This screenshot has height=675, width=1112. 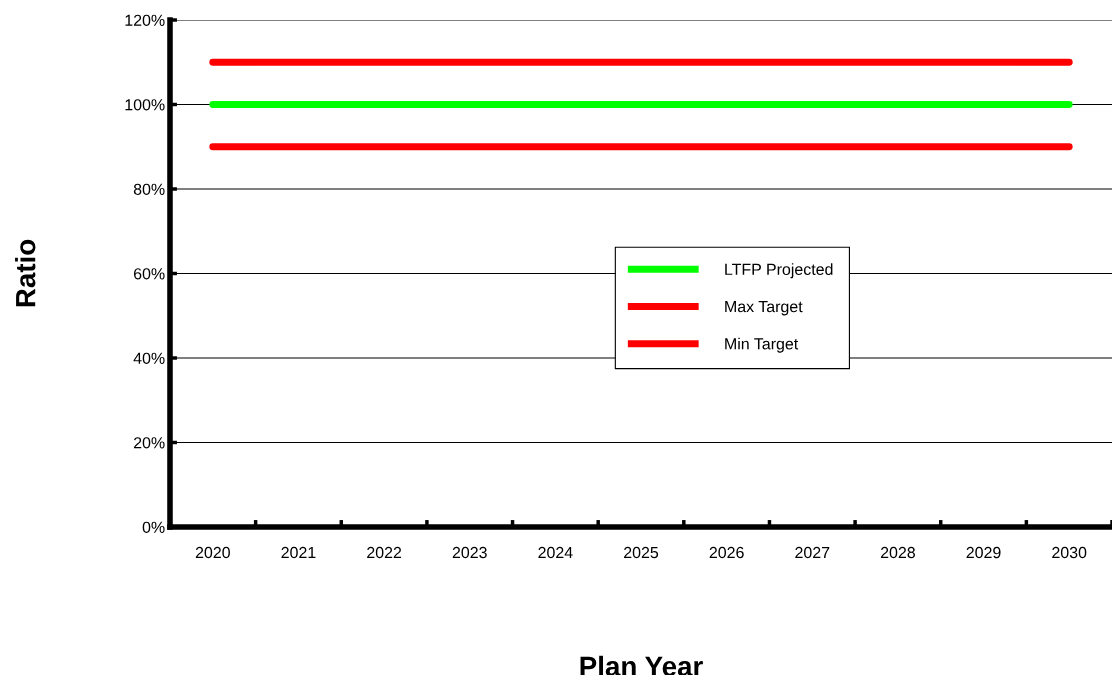 I want to click on y-tick-label: 100%, so click(x=145, y=105).